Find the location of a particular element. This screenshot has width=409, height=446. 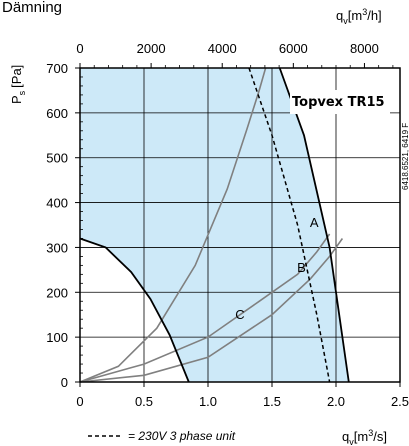

top-axis-label: qv[m3/h] is located at coordinates (359, 16).